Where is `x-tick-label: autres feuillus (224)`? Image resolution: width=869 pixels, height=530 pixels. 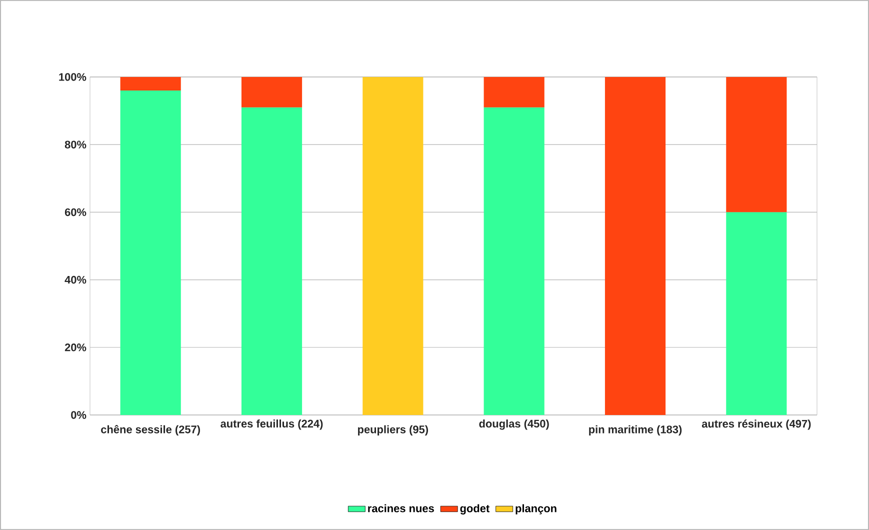
x-tick-label: autres feuillus (224) is located at coordinates (271, 425).